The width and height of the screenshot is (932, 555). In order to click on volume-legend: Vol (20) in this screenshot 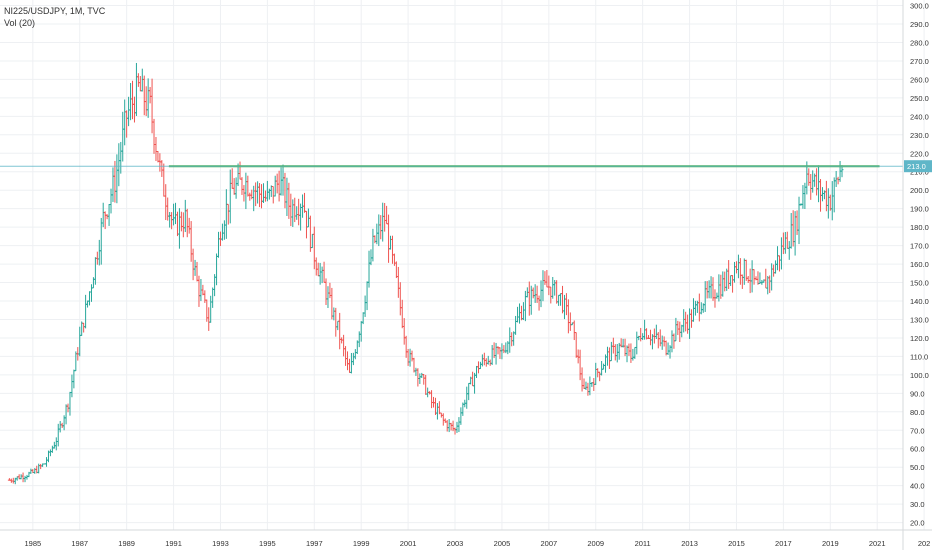, I will do `click(20, 23)`.